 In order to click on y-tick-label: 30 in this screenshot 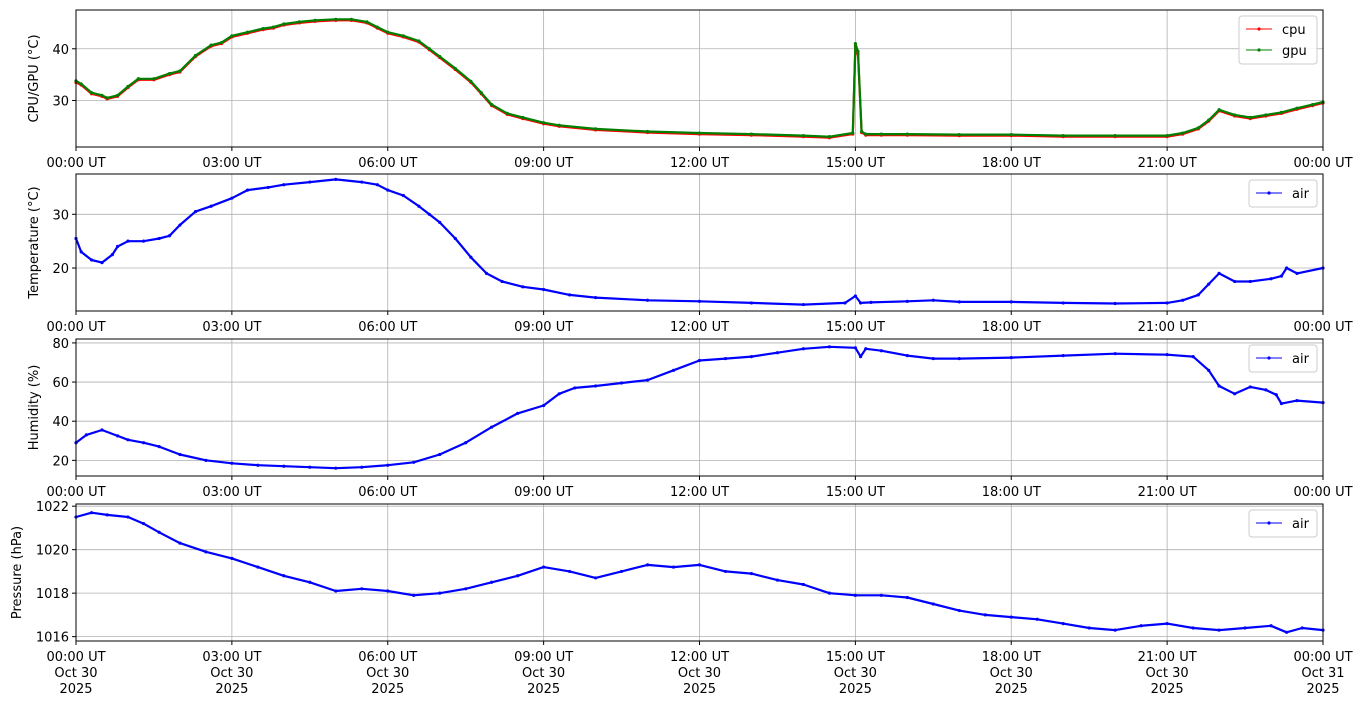, I will do `click(60, 101)`.